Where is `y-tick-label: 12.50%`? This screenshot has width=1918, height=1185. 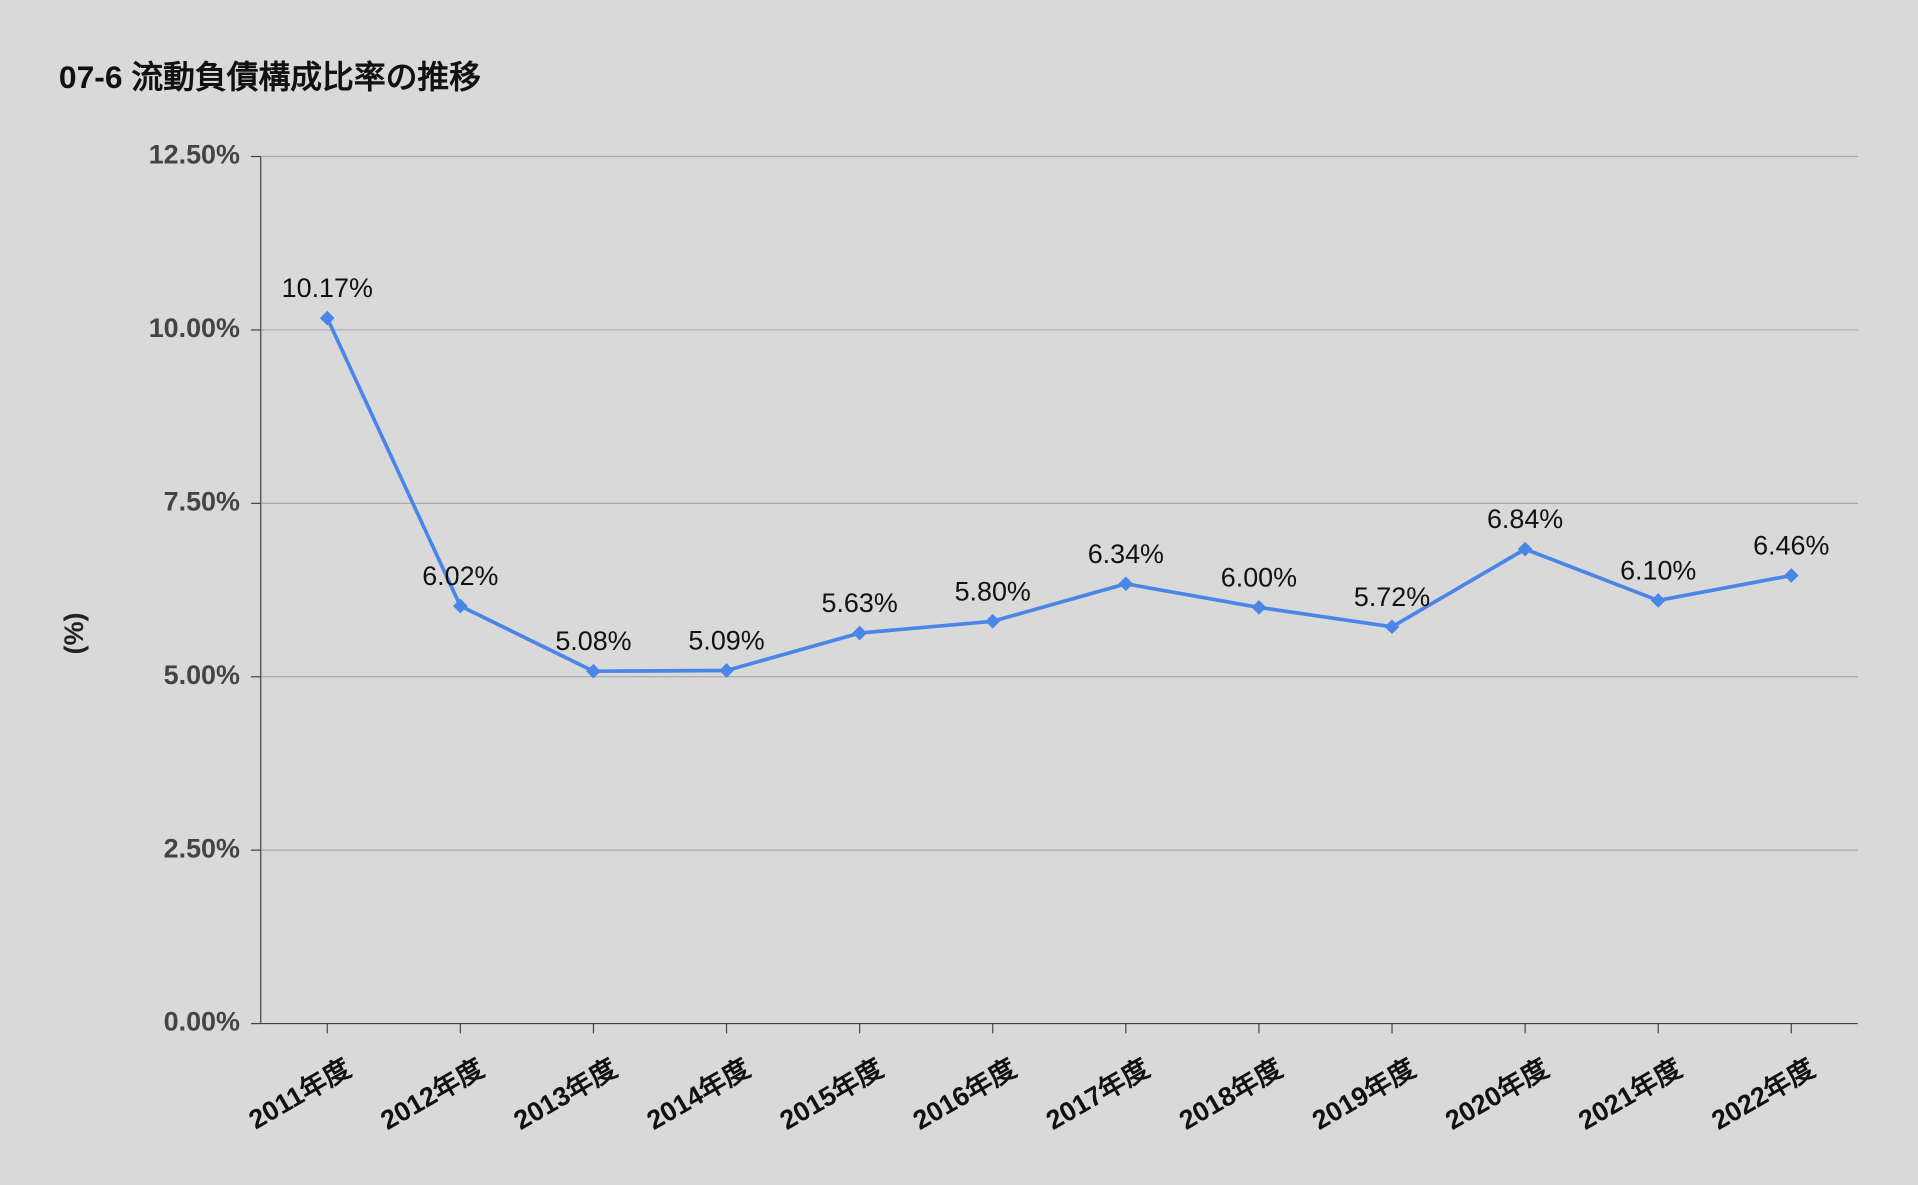
y-tick-label: 12.50% is located at coordinates (194, 155).